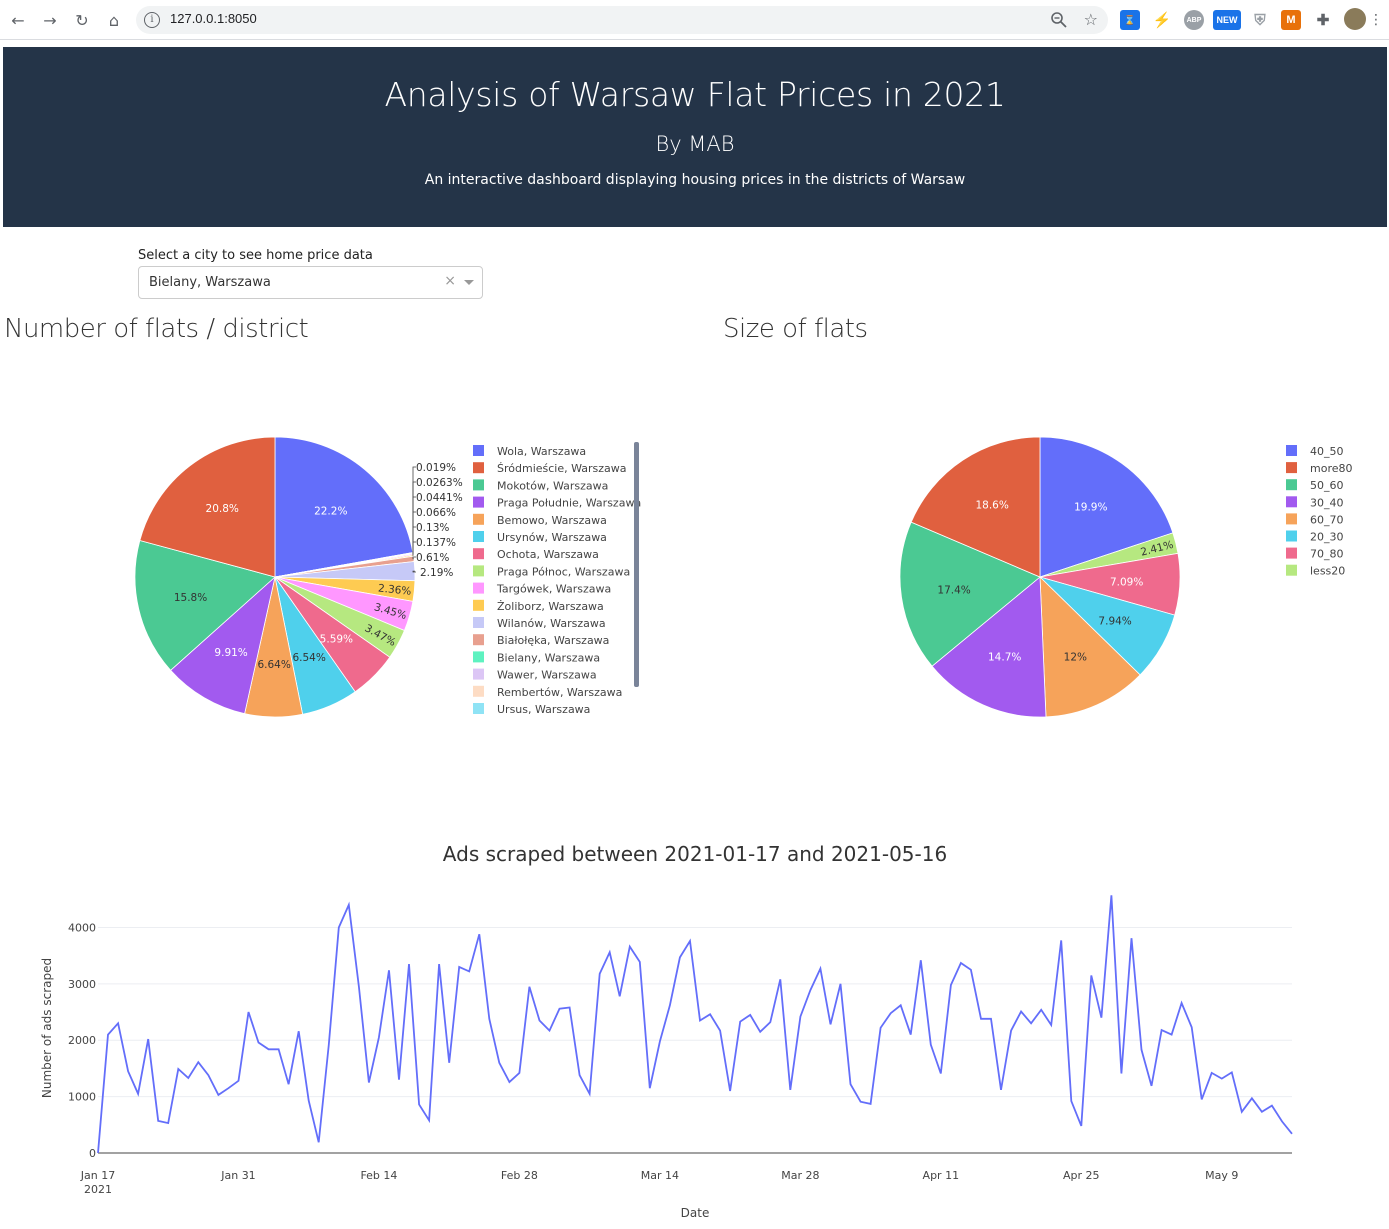 The height and width of the screenshot is (1229, 1389). What do you see at coordinates (82, 20) in the screenshot?
I see `reload-icon: ↻` at bounding box center [82, 20].